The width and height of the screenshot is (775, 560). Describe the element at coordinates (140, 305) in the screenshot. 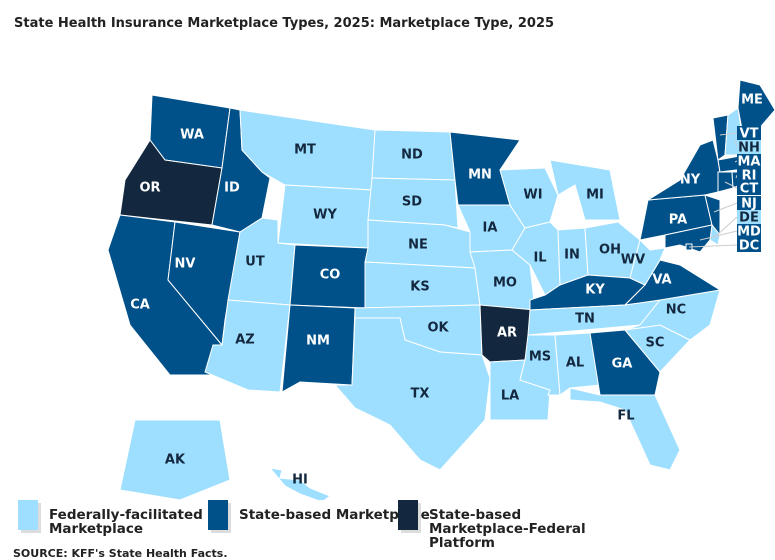

I see `state-label-ca: CA` at that location.